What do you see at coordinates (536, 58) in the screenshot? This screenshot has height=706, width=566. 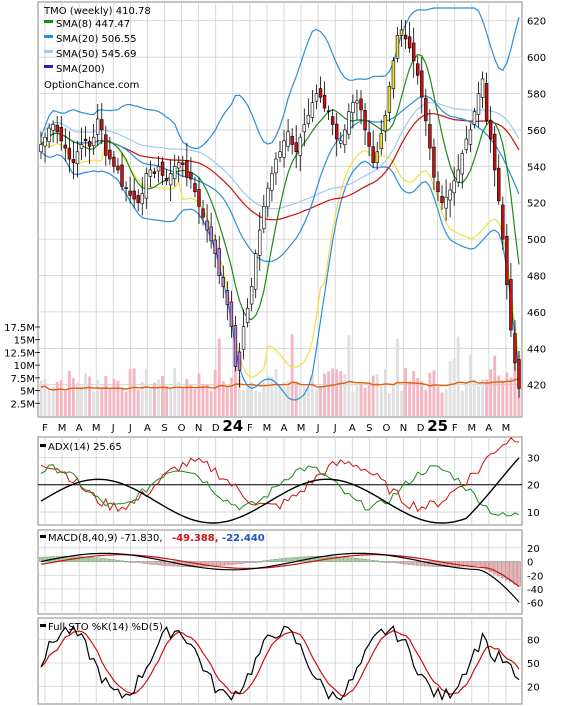 I see `price-tick: 600` at bounding box center [536, 58].